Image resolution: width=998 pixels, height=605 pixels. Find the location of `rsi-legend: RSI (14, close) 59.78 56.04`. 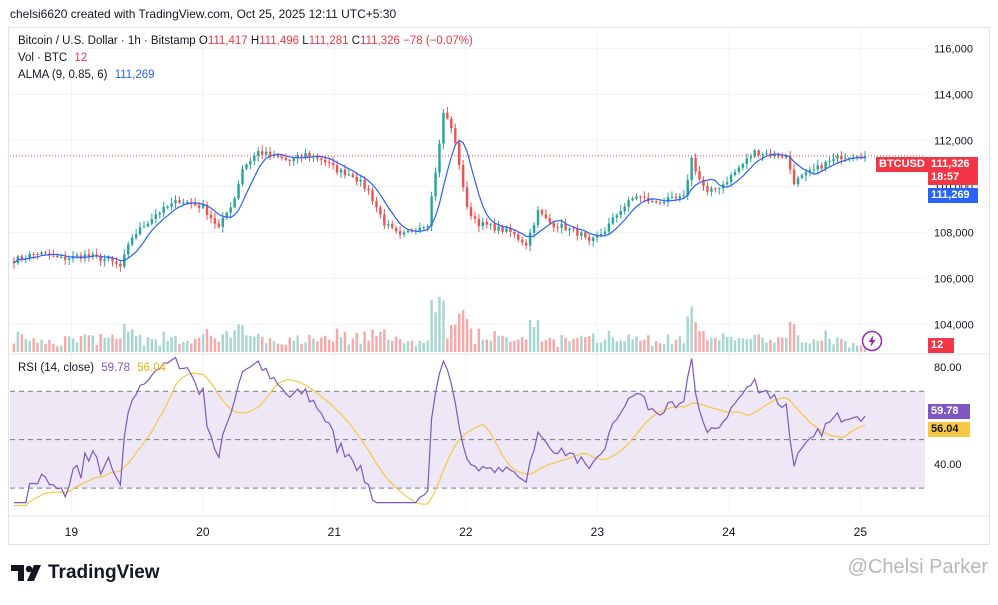

rsi-legend: RSI (14, close) 59.78 56.04 is located at coordinates (92, 368).